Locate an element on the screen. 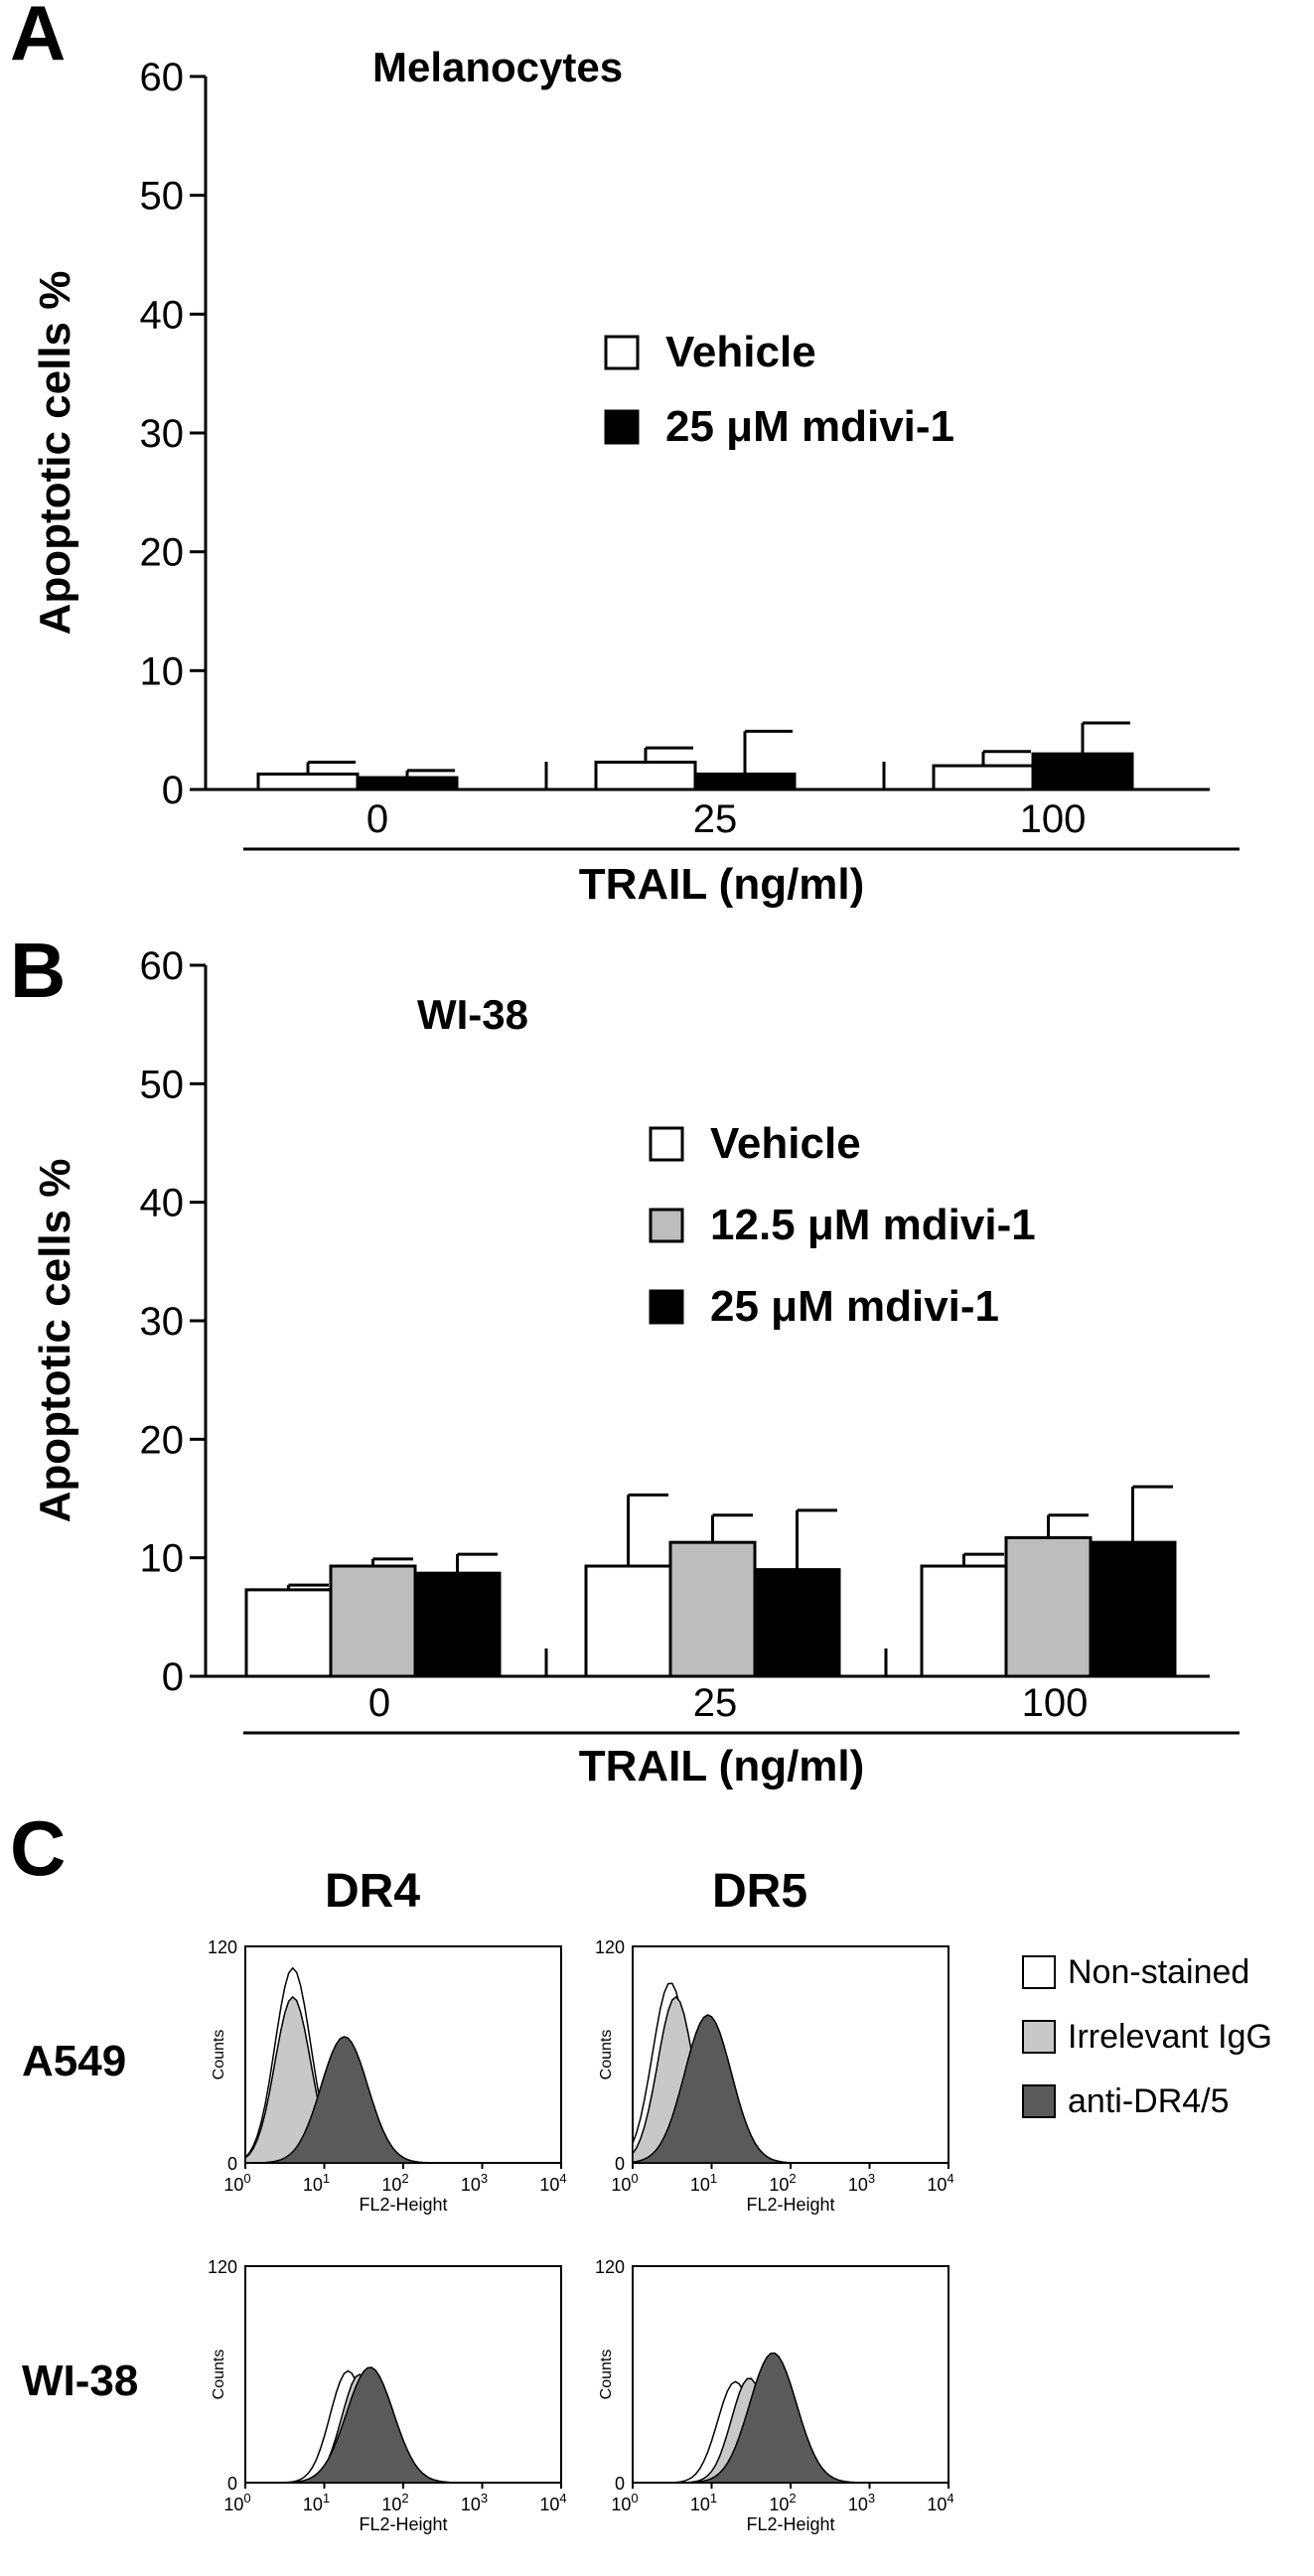 The image size is (1314, 2576). panel-b-legend-swatch is located at coordinates (666, 1225).